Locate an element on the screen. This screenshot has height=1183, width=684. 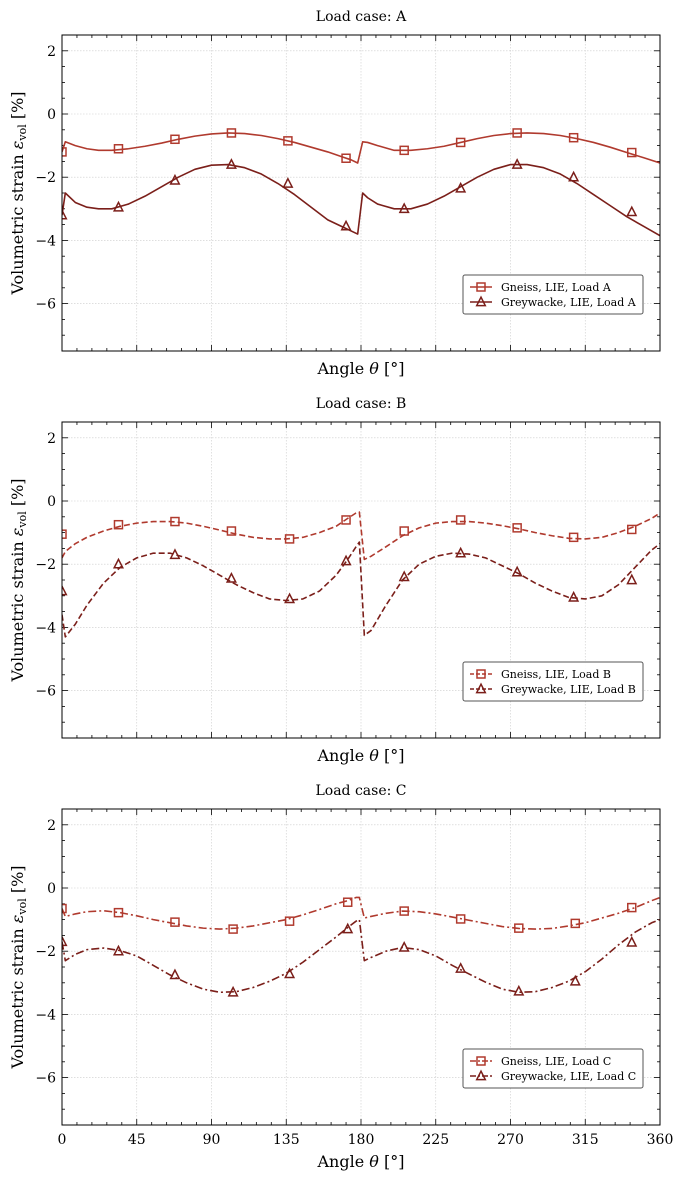
chart-title: Load case: C is located at coordinates (360, 791).